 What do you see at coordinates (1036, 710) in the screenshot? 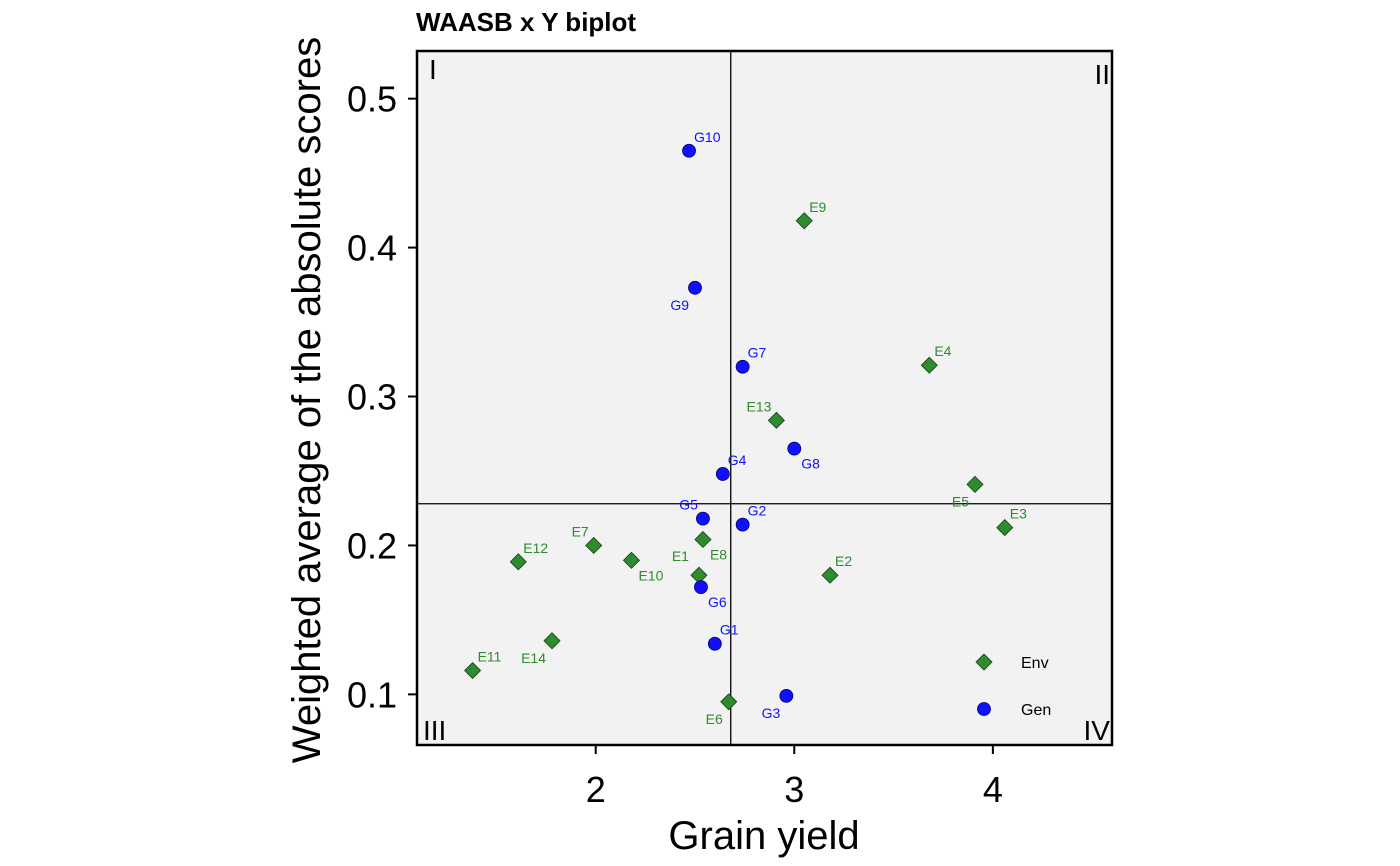
I see `legend-label: Gen` at bounding box center [1036, 710].